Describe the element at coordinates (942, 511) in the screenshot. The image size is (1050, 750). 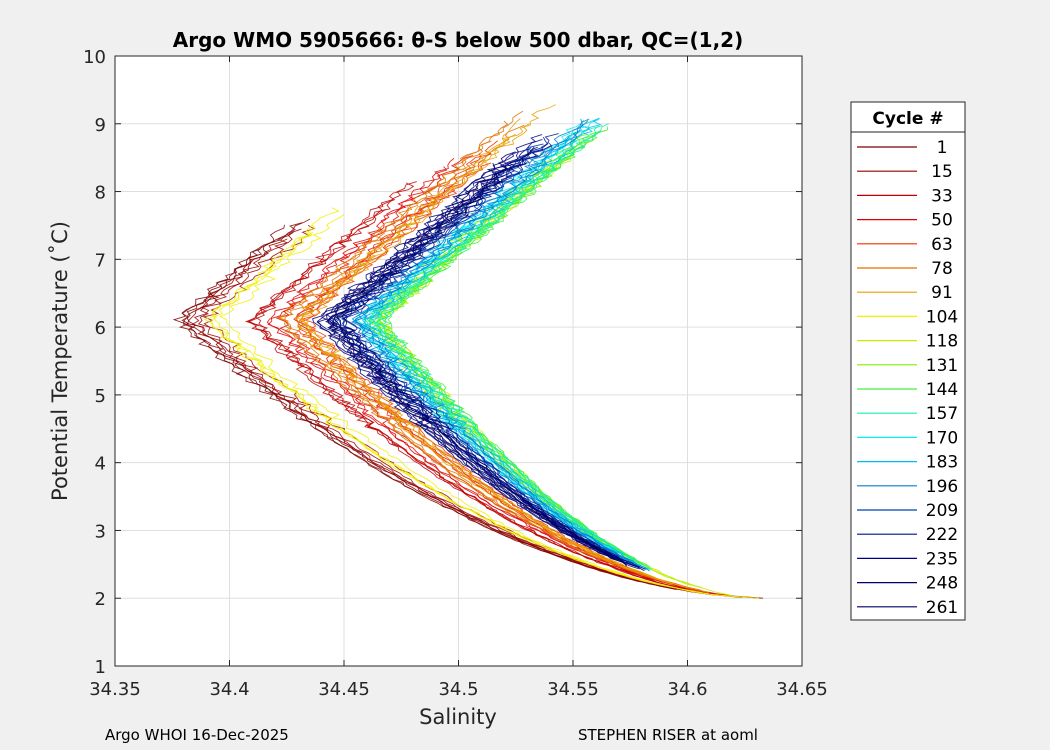
I see `legend-label-209: 209` at that location.